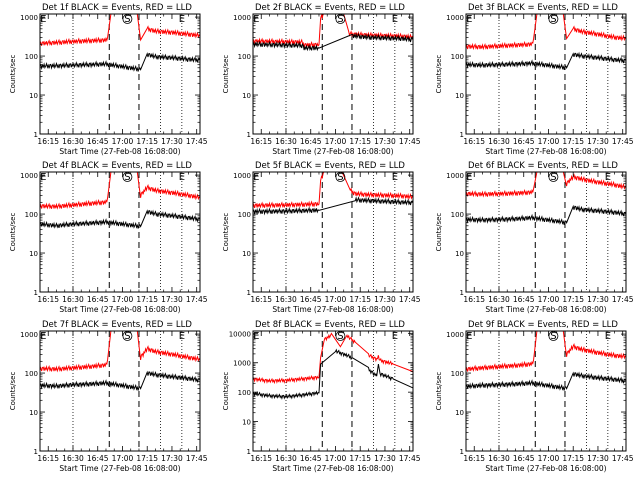 The height and width of the screenshot is (480, 640). What do you see at coordinates (543, 325) in the screenshot?
I see `chart-title: Det 9f BLACK = Events, RED = LLD` at bounding box center [543, 325].